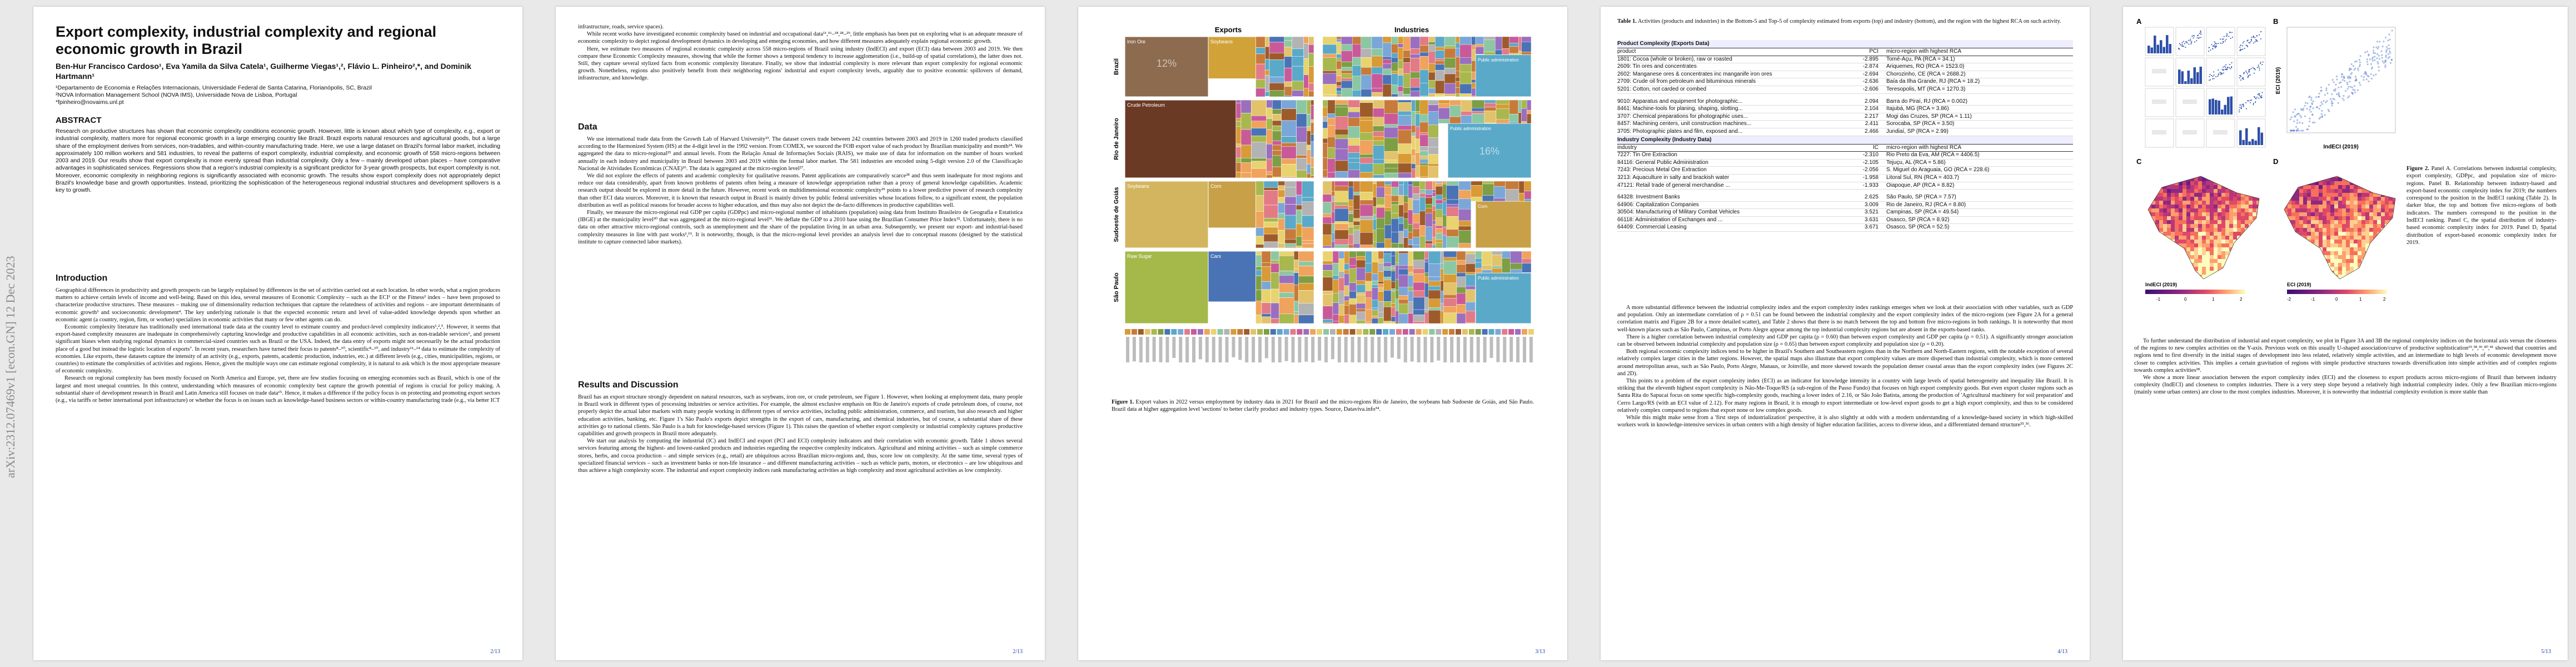 This screenshot has height=667, width=2576. What do you see at coordinates (2289, 299) in the screenshot?
I see `colorbar-d-tick: -2` at bounding box center [2289, 299].